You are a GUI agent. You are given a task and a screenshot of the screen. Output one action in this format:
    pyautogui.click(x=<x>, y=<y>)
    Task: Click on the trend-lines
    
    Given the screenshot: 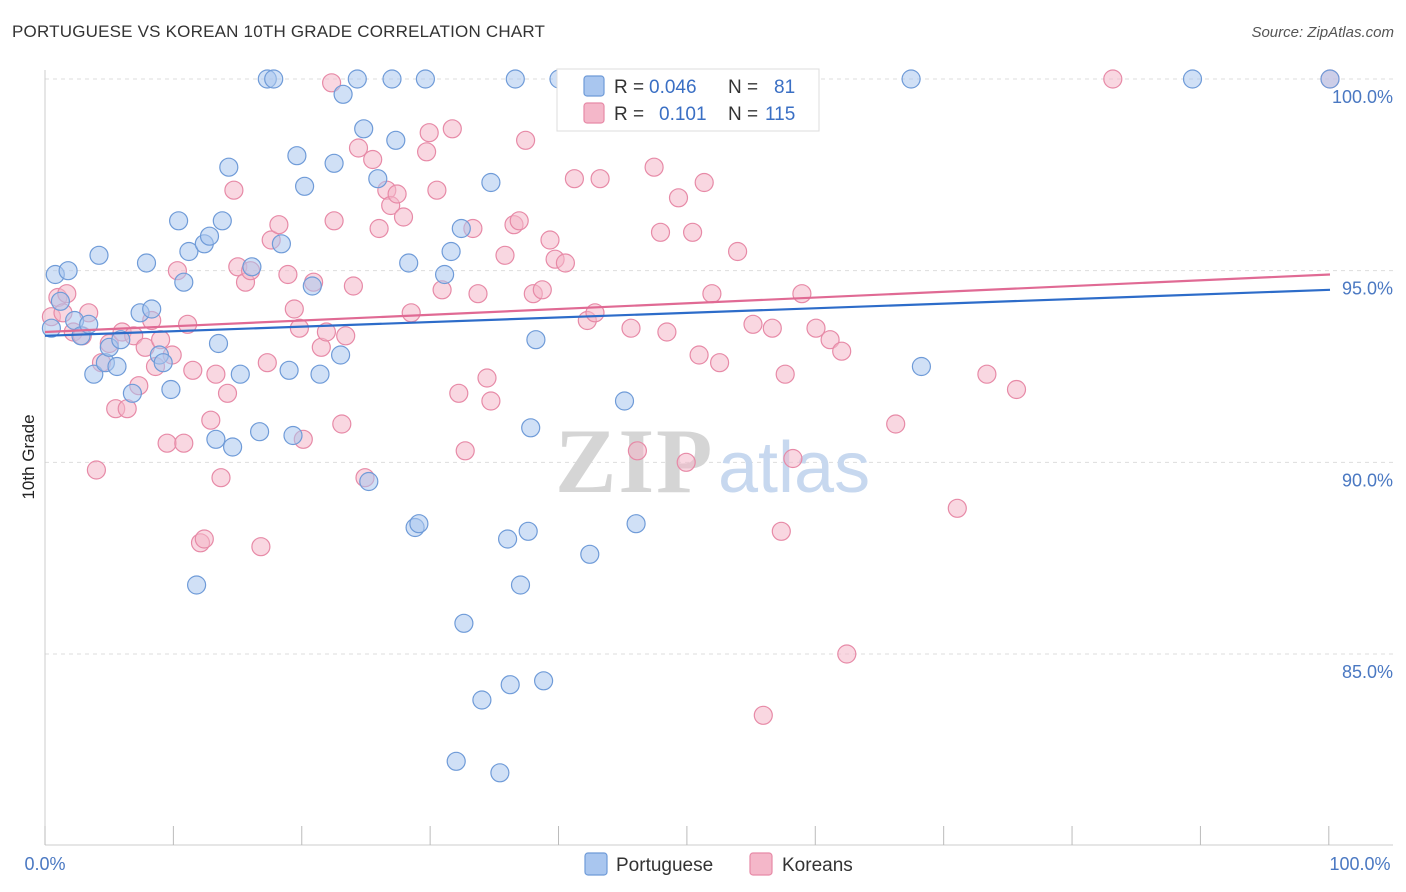 What is the action you would take?
    pyautogui.click(x=687, y=305)
    